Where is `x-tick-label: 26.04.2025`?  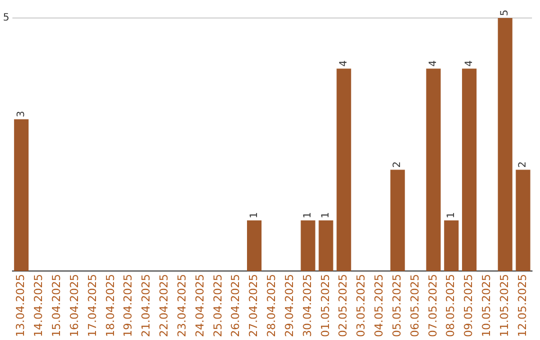 x-tick-label: 26.04.2025 is located at coordinates (235, 306).